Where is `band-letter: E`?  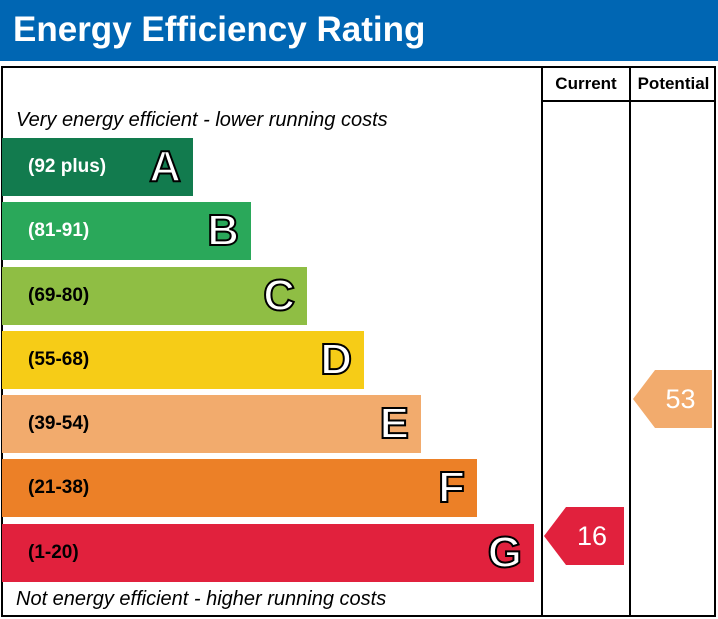 band-letter: E is located at coordinates (394, 423).